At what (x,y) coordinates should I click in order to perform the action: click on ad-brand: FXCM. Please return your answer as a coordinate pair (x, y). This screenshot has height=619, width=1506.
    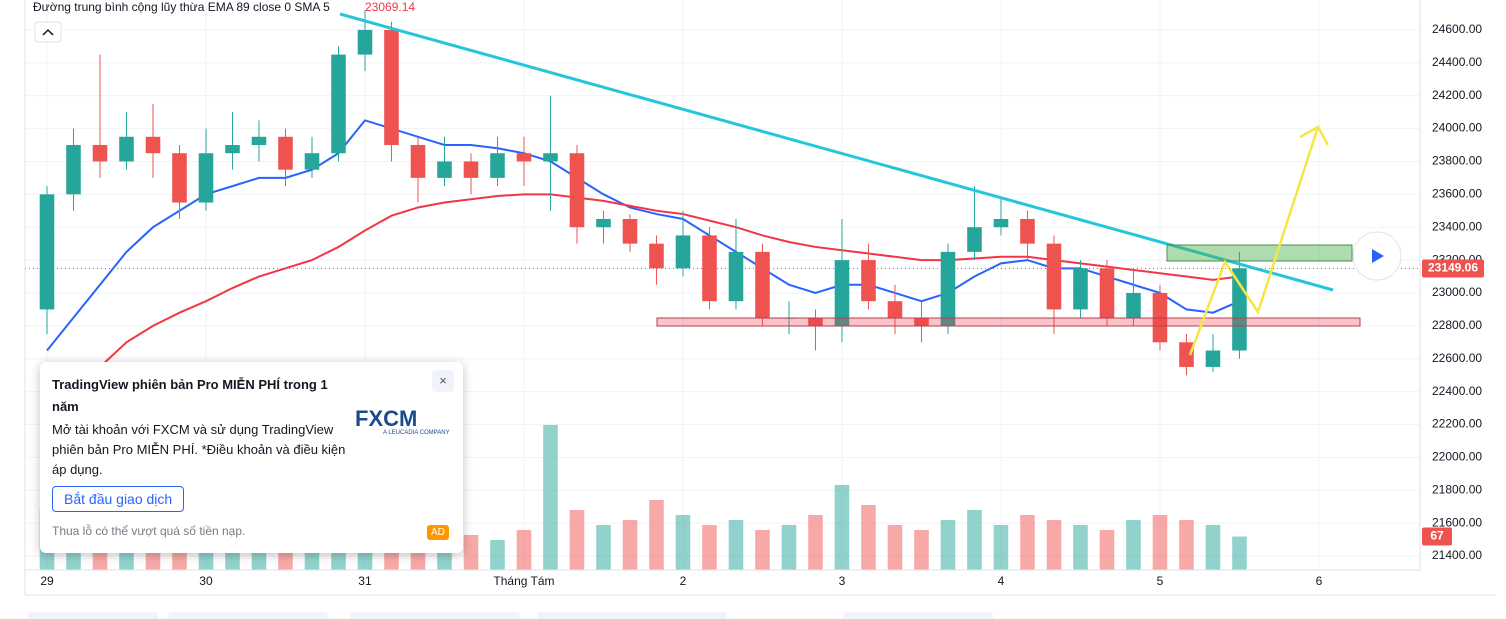
    Looking at the image, I should click on (386, 418).